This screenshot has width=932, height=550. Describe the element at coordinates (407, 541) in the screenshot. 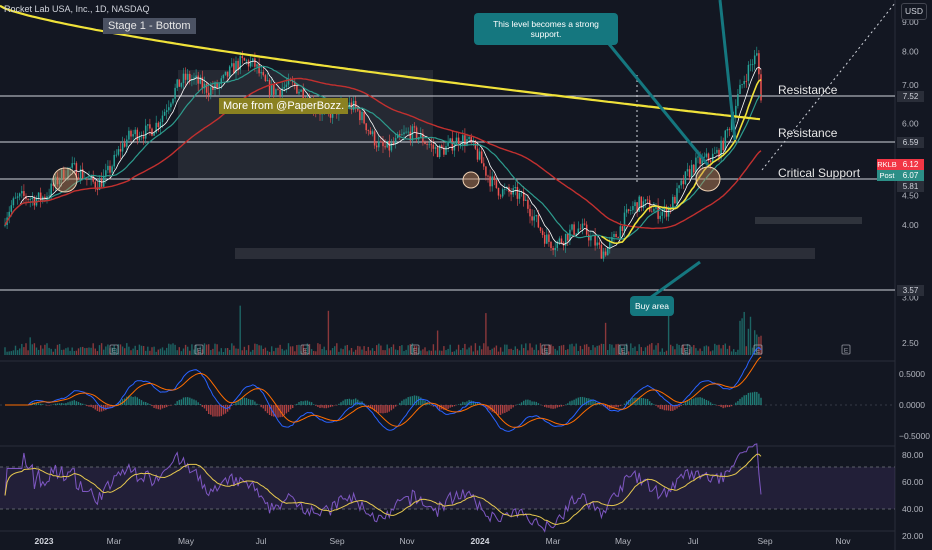

I see `x-tick-label: Nov` at that location.